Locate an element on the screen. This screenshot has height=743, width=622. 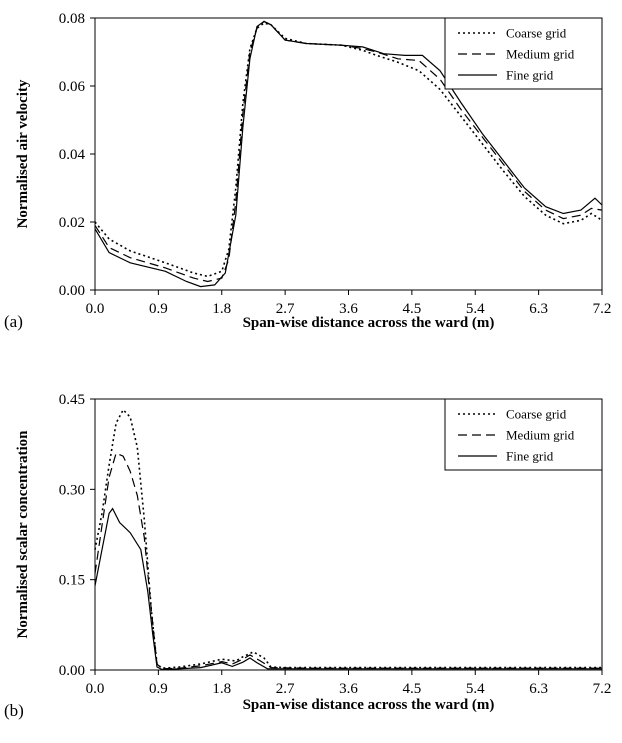
y-axis-title: Normalised scalar concentration is located at coordinates (23, 534).